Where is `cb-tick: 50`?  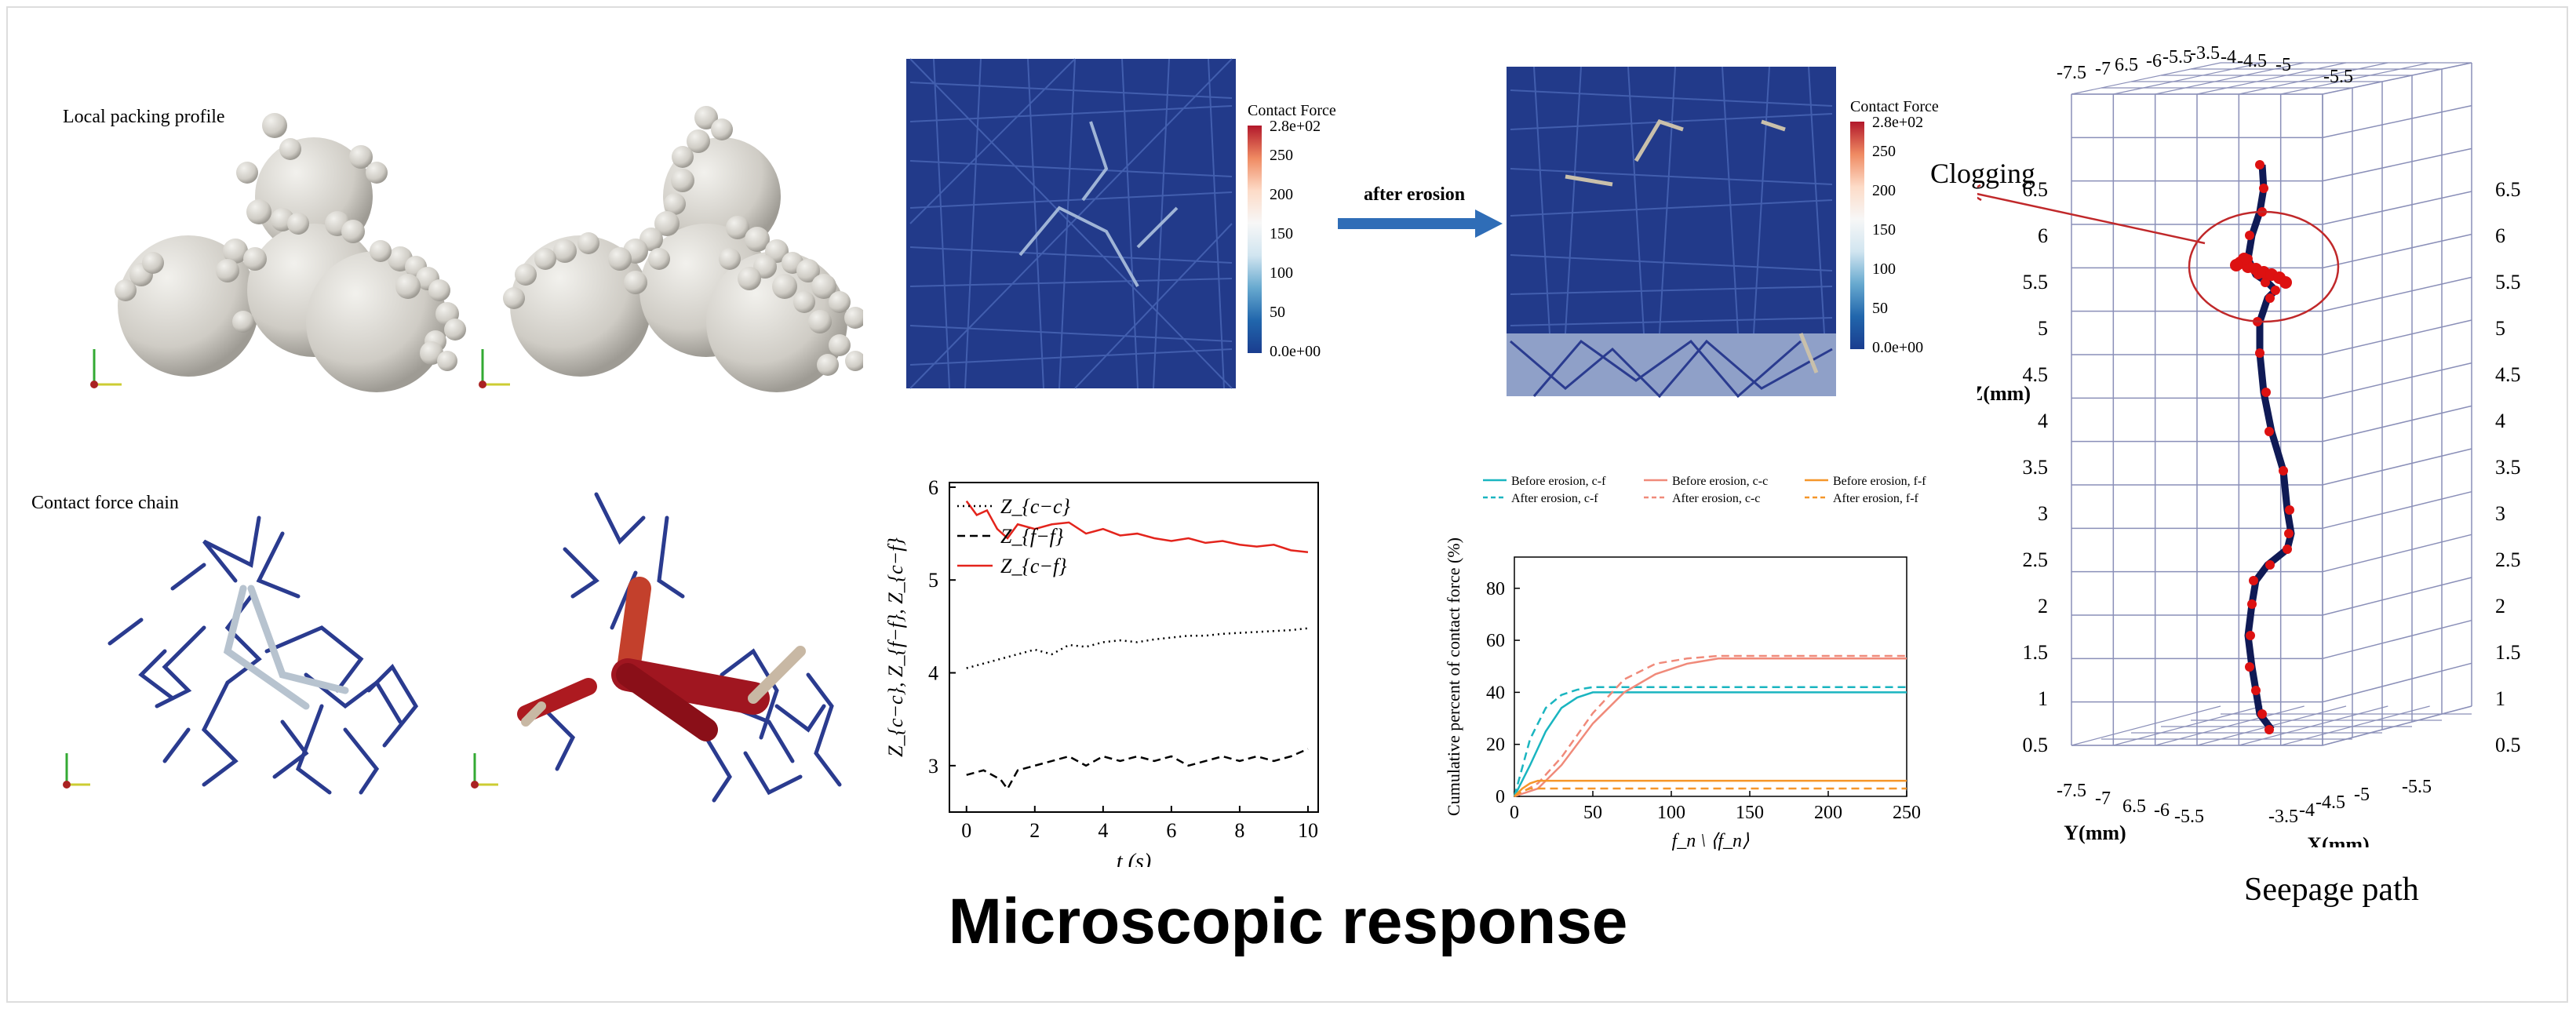 cb-tick: 50 is located at coordinates (1880, 308).